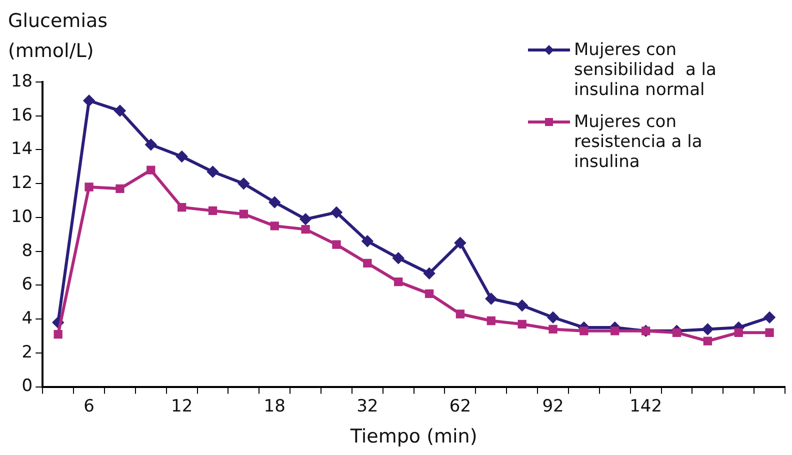 The height and width of the screenshot is (455, 792). What do you see at coordinates (27, 250) in the screenshot?
I see `y-tick-label: 8` at bounding box center [27, 250].